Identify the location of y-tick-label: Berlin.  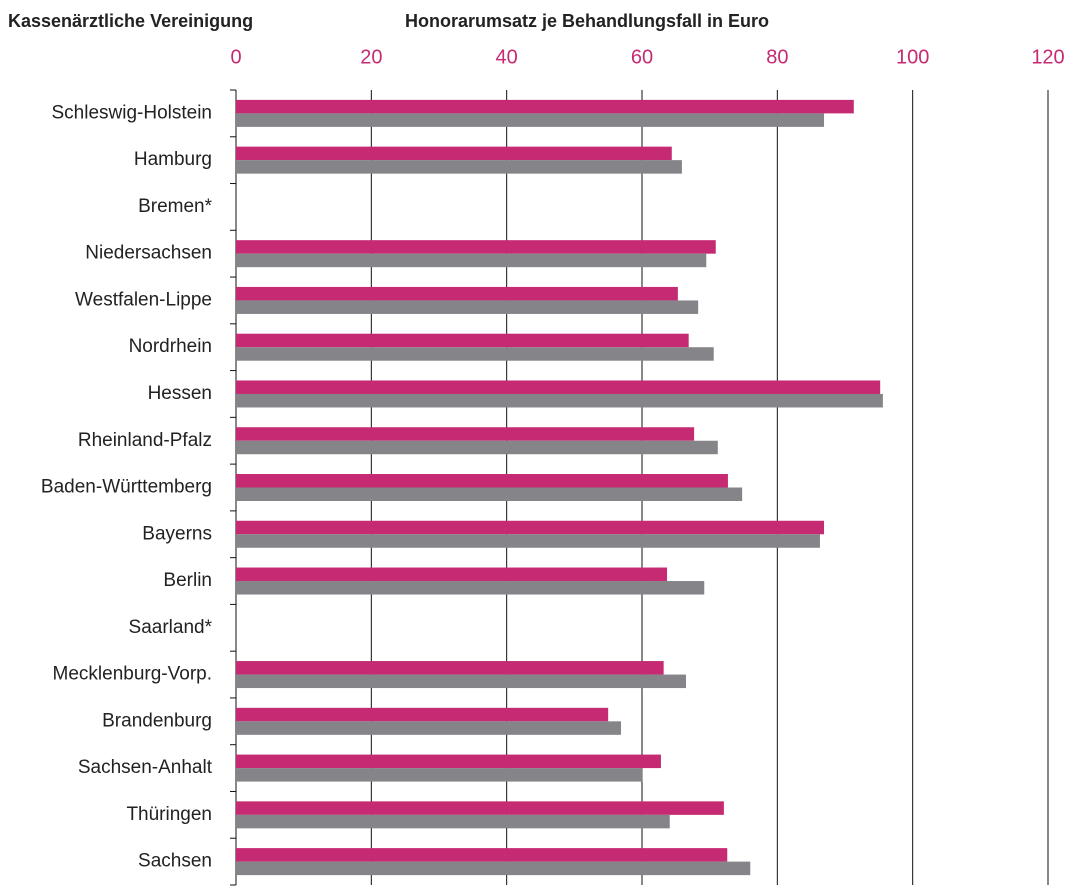
(187, 580).